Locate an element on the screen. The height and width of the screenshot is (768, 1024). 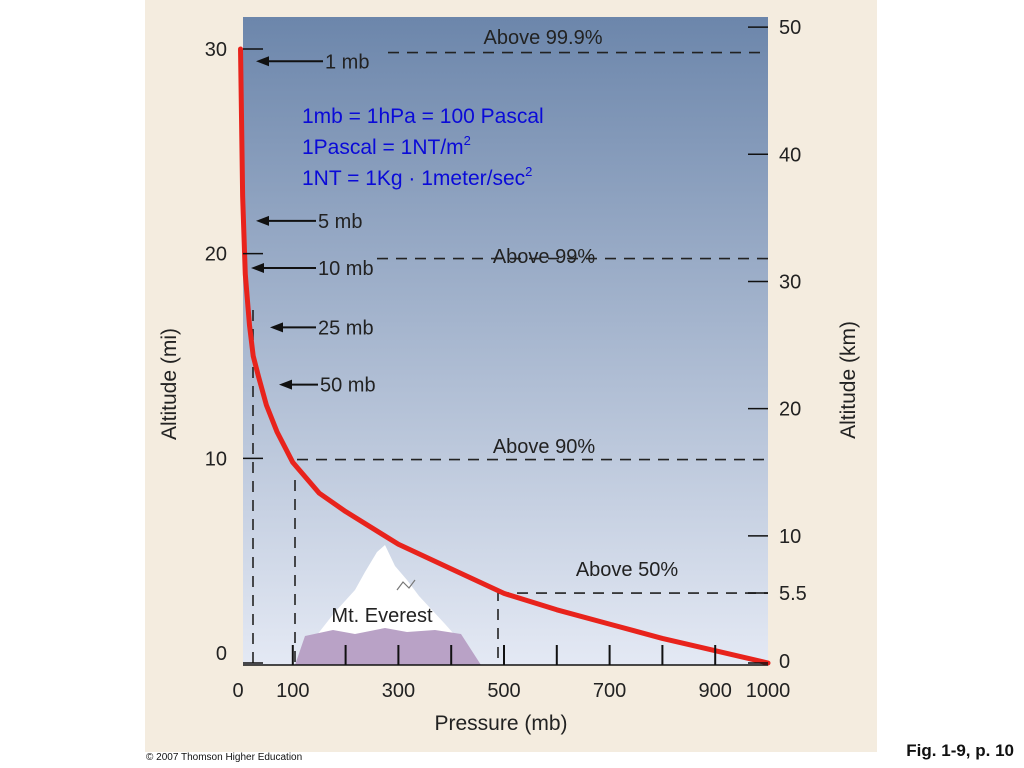
y-tick-label: 20 is located at coordinates (216, 255).